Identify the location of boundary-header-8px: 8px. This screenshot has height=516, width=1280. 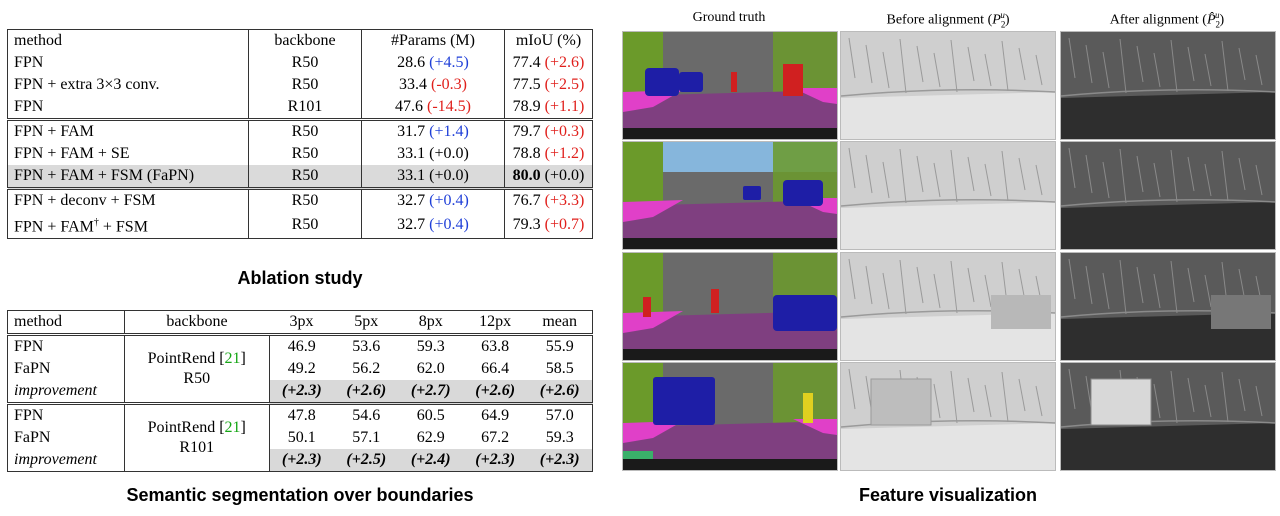
(430, 321).